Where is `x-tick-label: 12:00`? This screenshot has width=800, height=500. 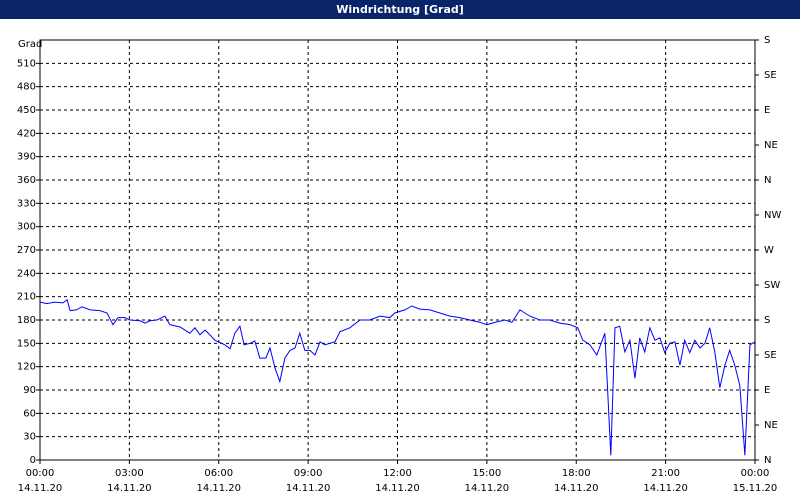
x-tick-label: 12:00 is located at coordinates (397, 473).